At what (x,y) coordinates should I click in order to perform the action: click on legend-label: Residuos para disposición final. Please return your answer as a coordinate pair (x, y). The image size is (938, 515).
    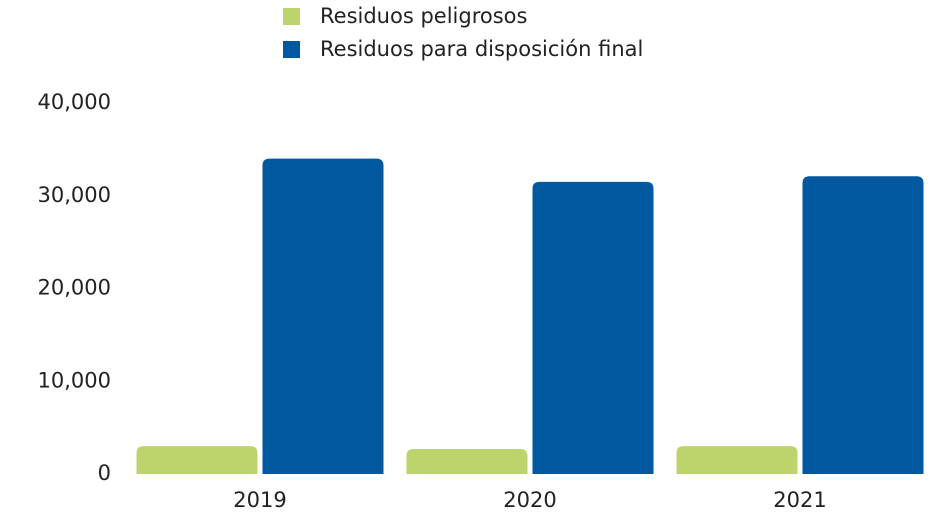
    Looking at the image, I should click on (481, 49).